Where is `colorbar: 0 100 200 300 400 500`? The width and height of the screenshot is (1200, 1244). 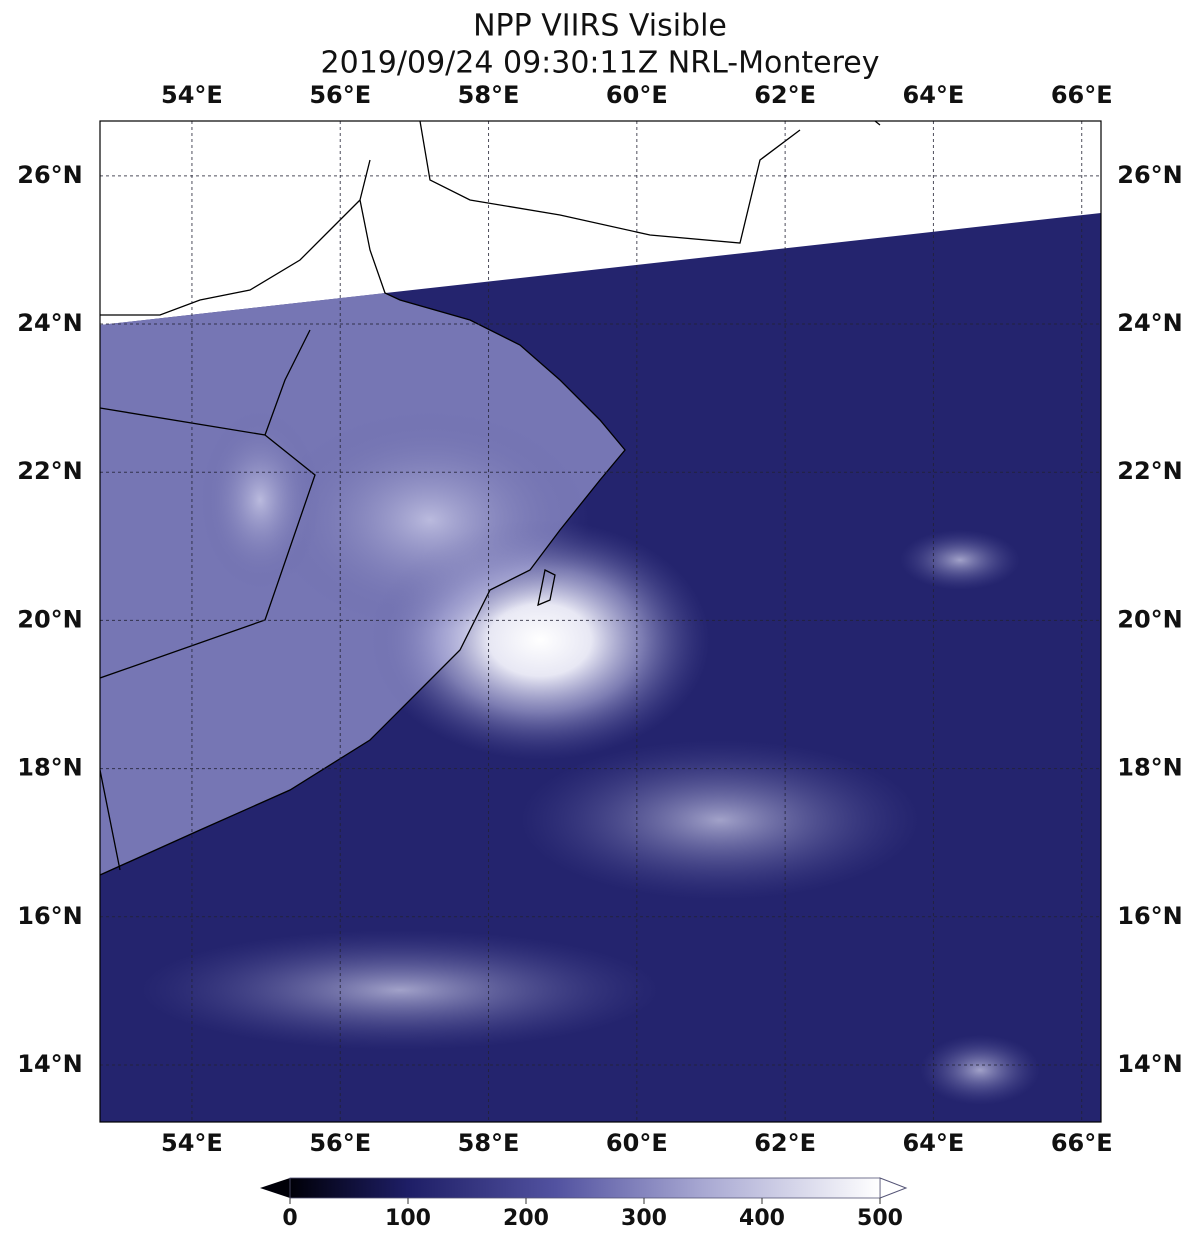
colorbar: 0 100 200 300 400 500 is located at coordinates (584, 1204).